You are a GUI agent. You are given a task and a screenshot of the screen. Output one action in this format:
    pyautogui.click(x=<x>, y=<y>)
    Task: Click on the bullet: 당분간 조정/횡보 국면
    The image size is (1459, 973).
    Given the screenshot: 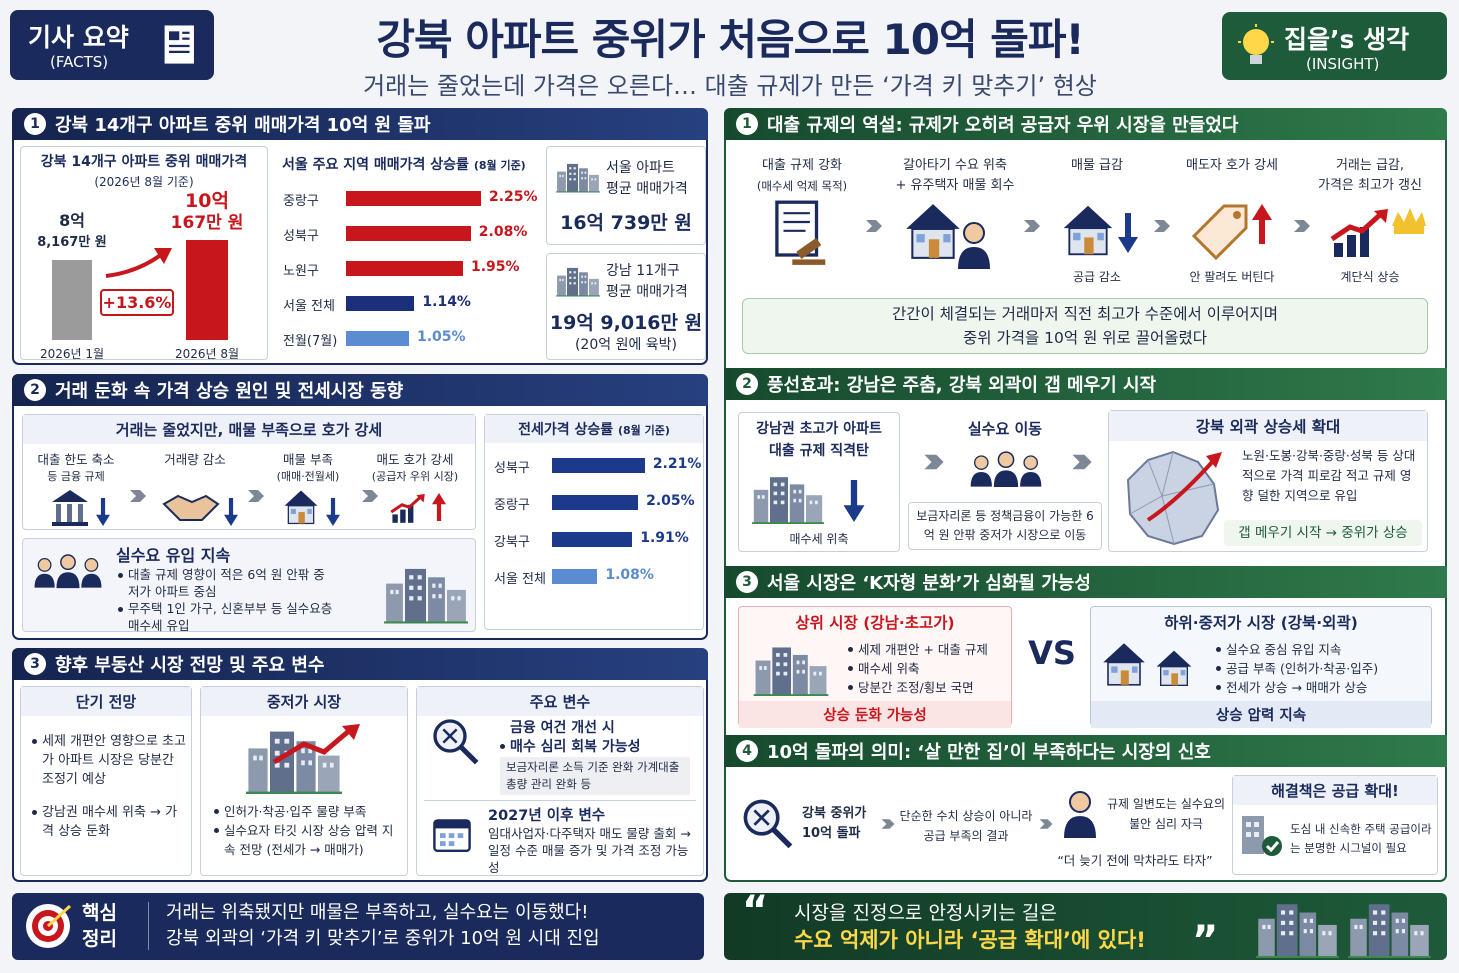 What is the action you would take?
    pyautogui.click(x=927, y=687)
    